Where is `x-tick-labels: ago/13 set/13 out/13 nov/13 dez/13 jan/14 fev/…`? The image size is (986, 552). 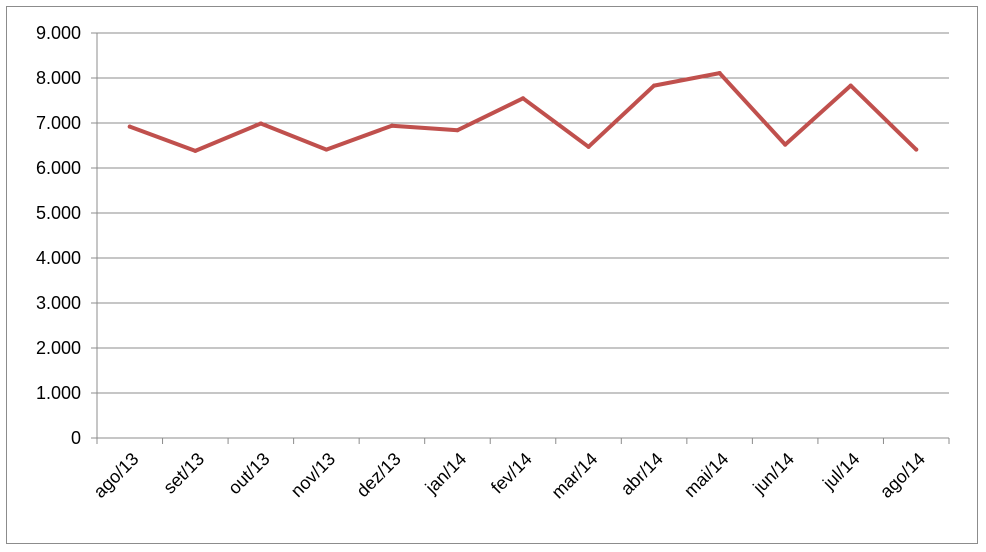 x-tick-labels: ago/13 set/13 out/13 nov/13 dez/13 jan/14 fev/… is located at coordinates (510, 476).